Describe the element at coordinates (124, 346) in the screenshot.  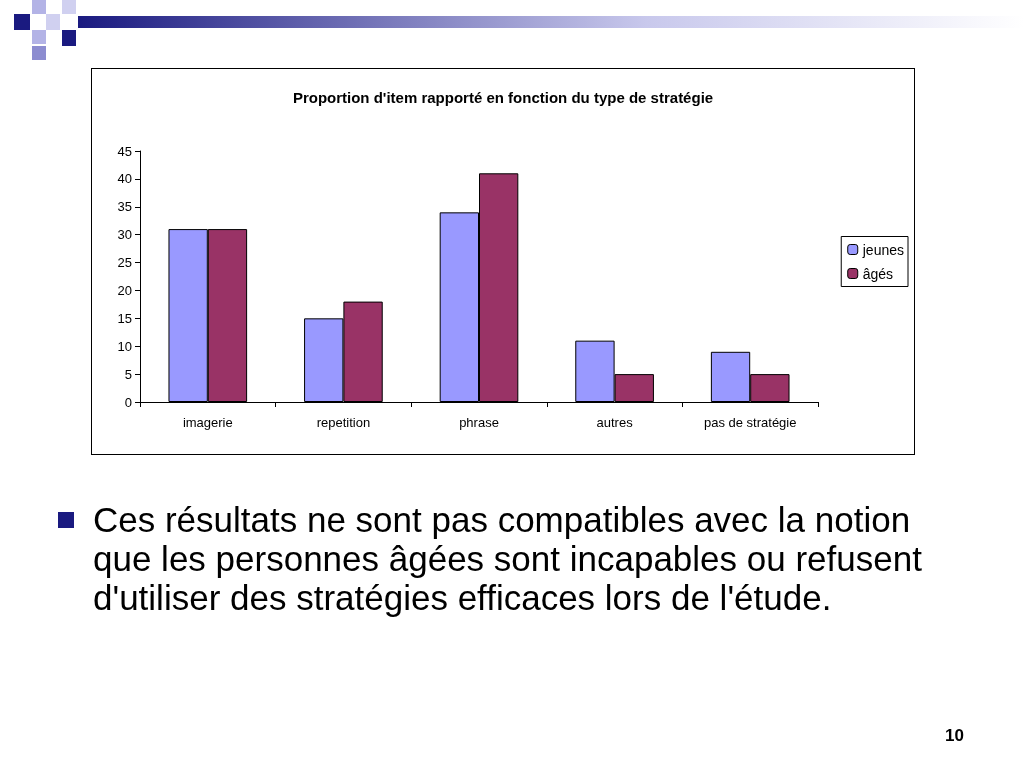
I see `y-tick-label: 10` at that location.